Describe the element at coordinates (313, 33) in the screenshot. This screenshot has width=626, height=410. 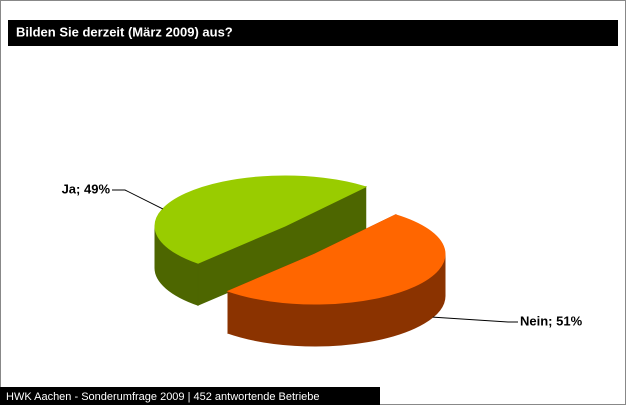
I see `title-bar` at that location.